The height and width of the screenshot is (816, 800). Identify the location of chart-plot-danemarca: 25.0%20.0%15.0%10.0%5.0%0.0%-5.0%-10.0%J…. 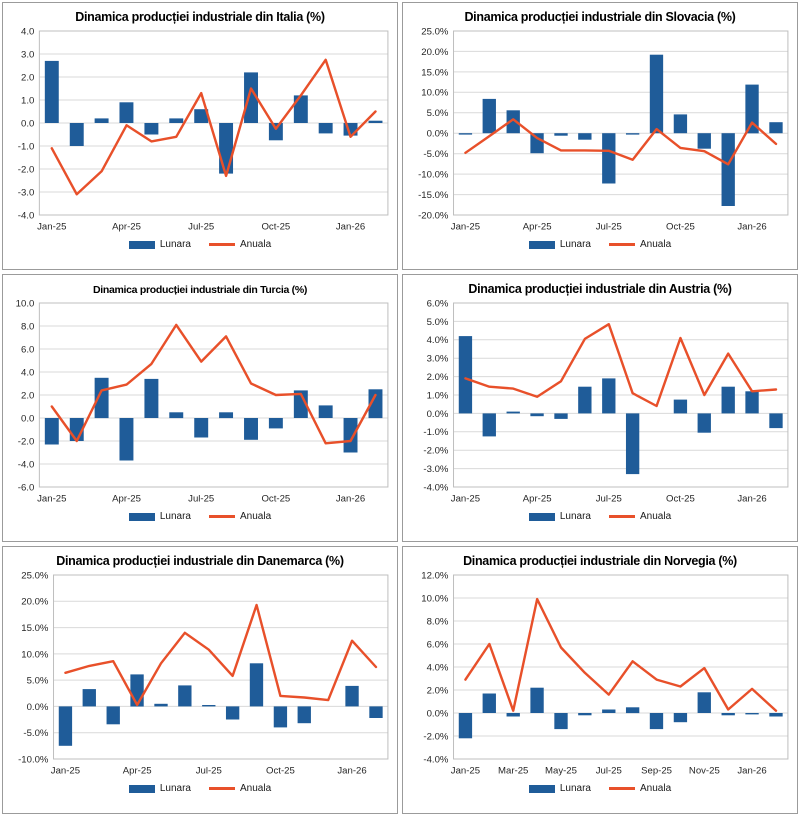
(203, 673).